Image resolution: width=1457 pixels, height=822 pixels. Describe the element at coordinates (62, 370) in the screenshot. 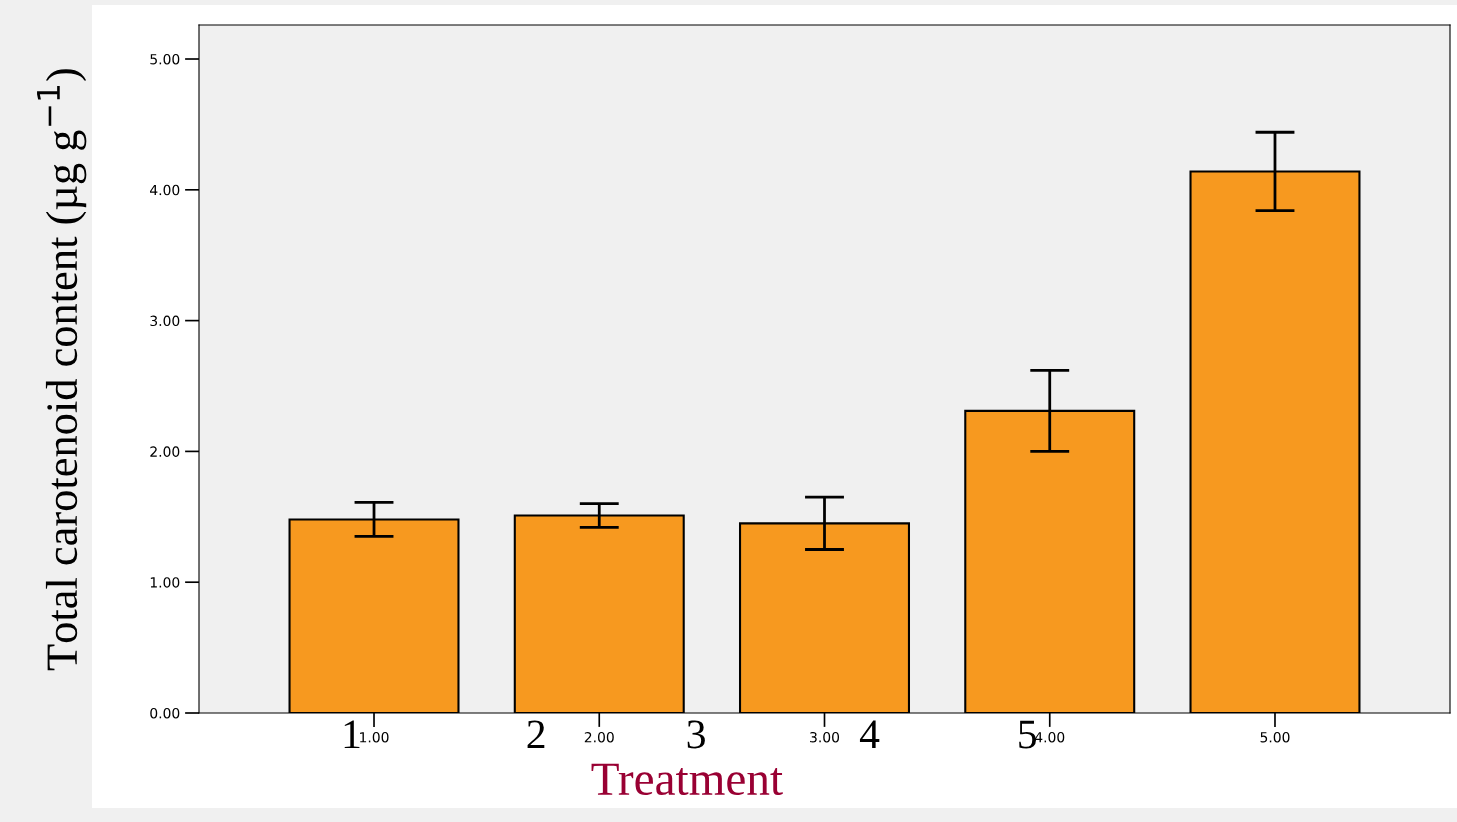

I see `y-axis-title: Total carotenoid content (µg g$^{−1}$)` at that location.